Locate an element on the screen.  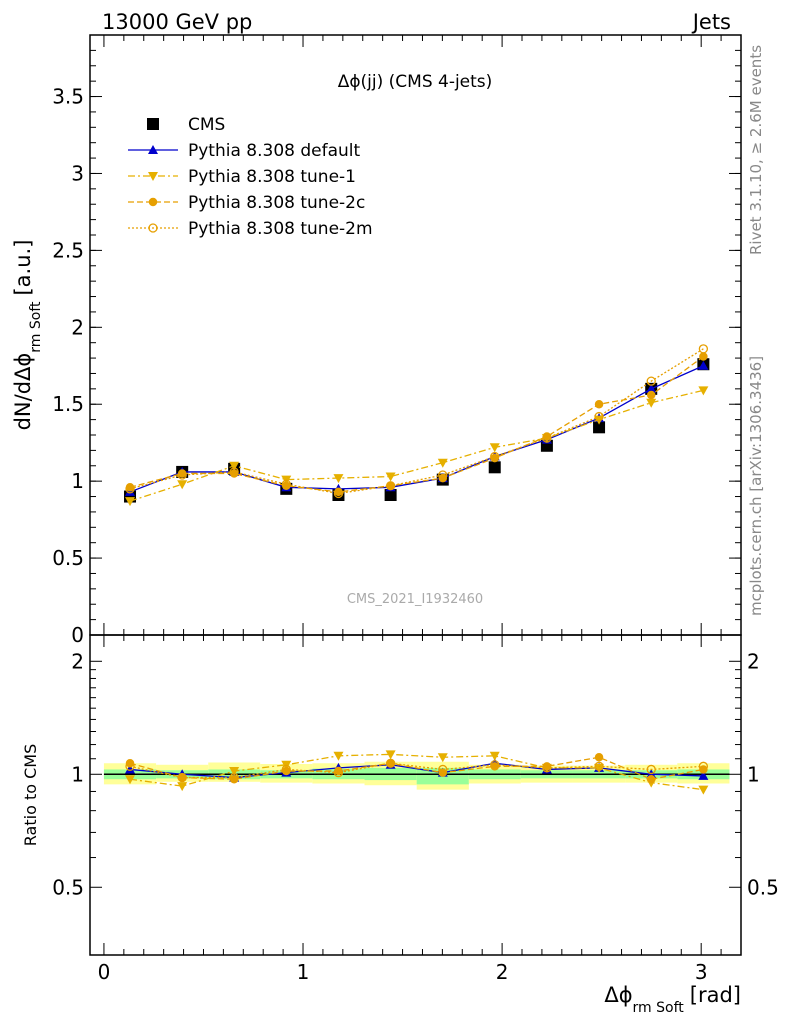
legend-item: Pythia 8.308 tune-2m is located at coordinates (250, 229).